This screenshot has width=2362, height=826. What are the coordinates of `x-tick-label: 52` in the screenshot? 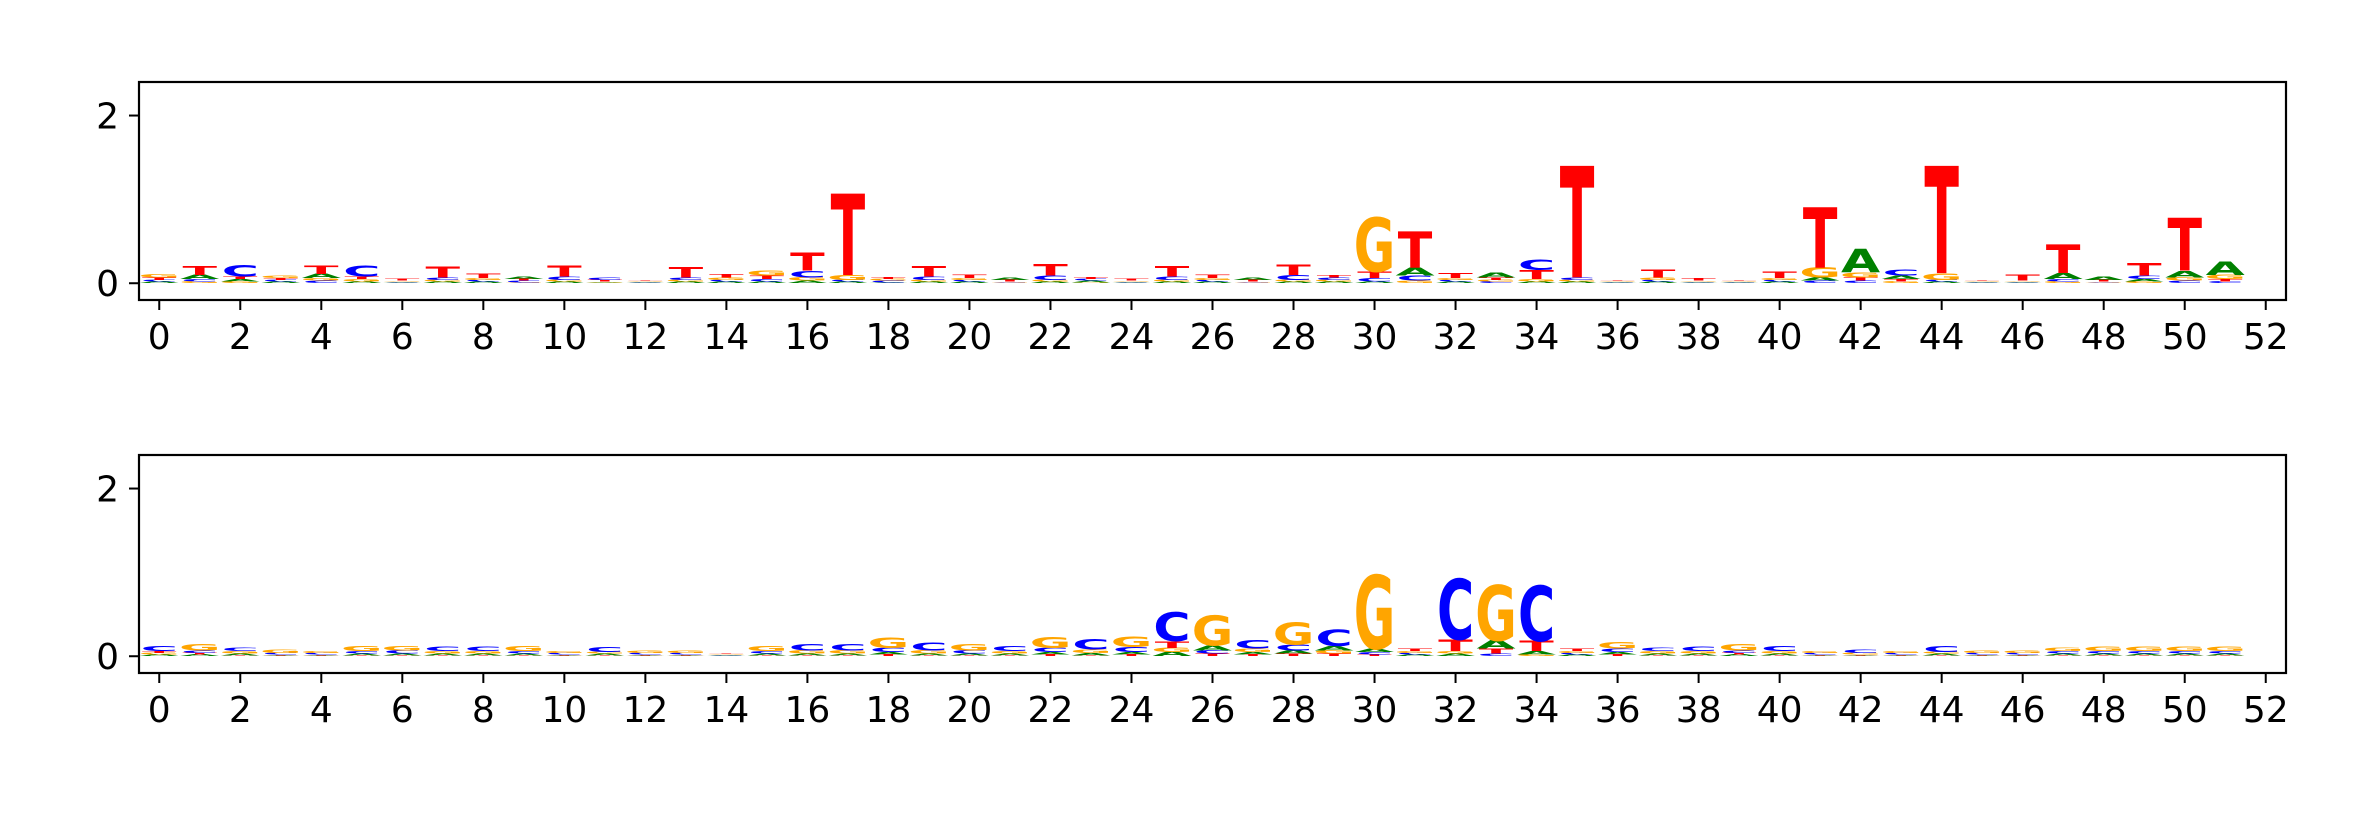 It's located at (2266, 337).